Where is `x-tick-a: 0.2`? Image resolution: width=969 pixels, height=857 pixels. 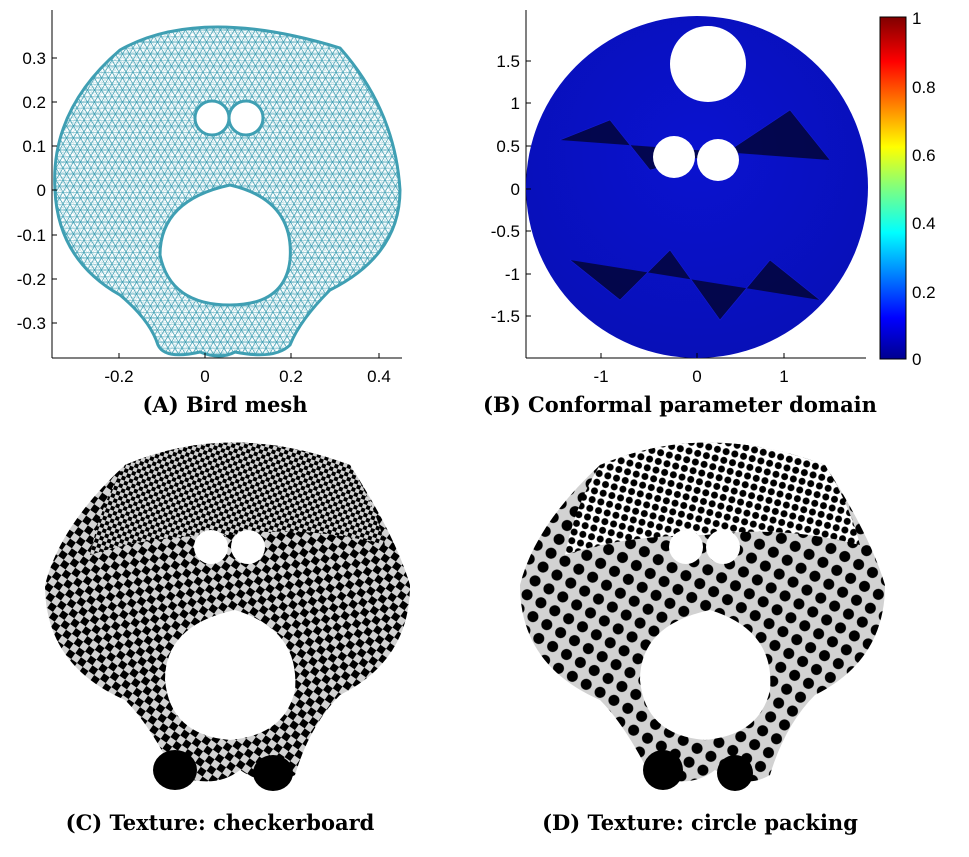
x-tick-a: 0.2 is located at coordinates (291, 376).